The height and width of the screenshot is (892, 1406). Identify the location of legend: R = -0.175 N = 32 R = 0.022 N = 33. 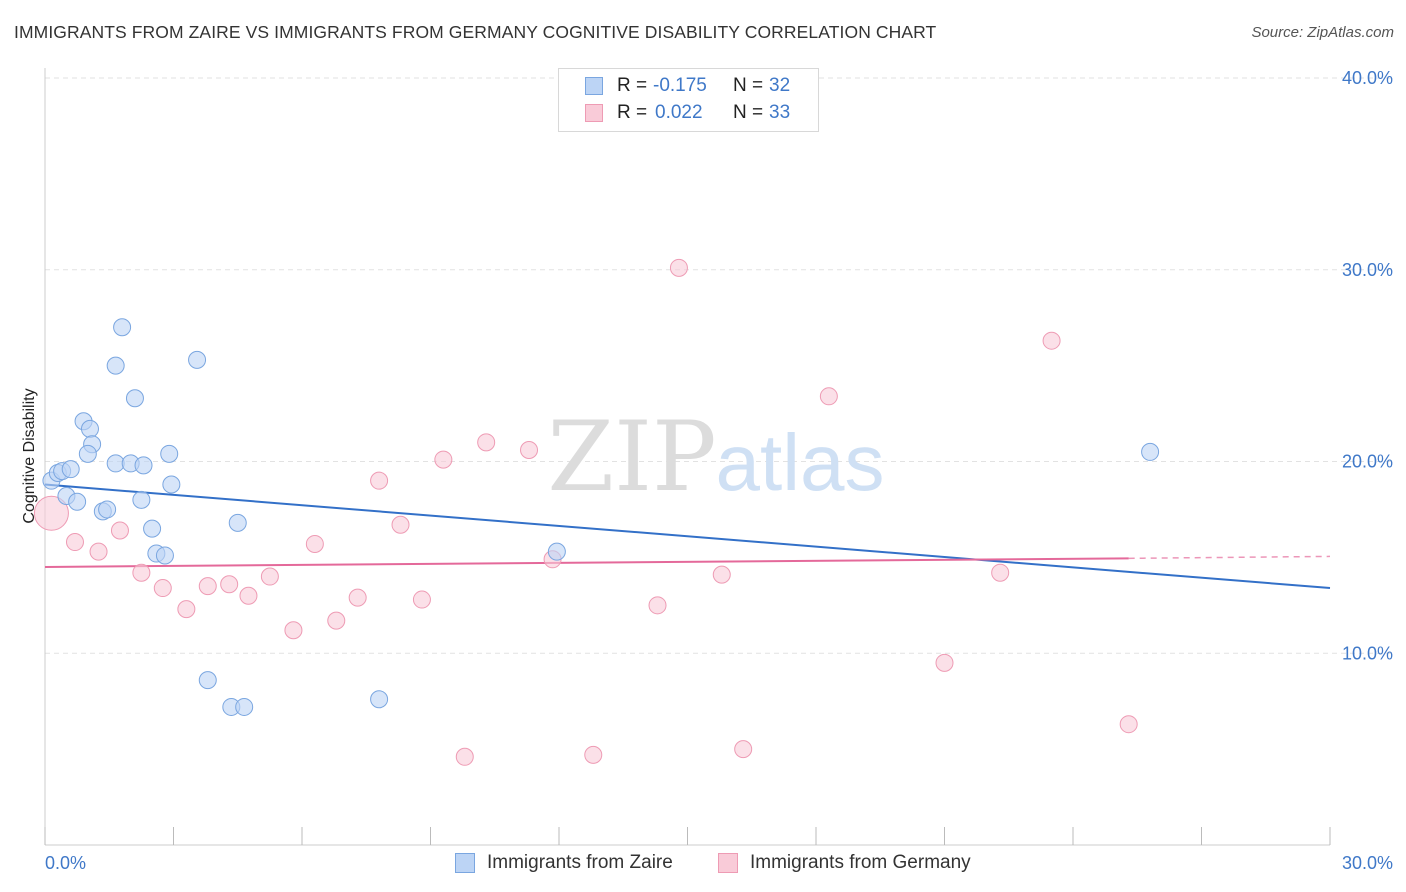
(688, 100).